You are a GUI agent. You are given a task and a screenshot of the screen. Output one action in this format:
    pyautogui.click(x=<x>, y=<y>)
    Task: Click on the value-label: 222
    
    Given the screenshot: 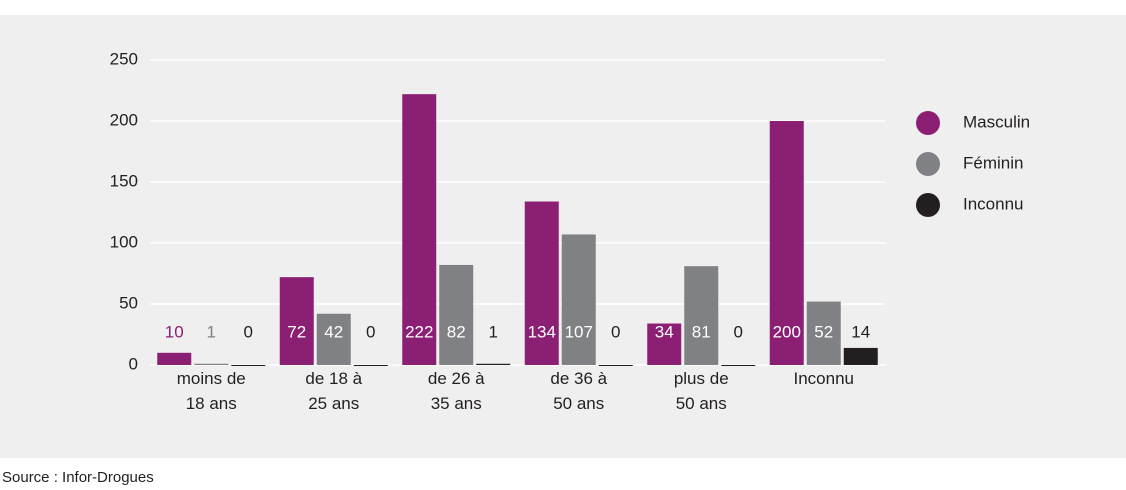 What is the action you would take?
    pyautogui.click(x=419, y=331)
    